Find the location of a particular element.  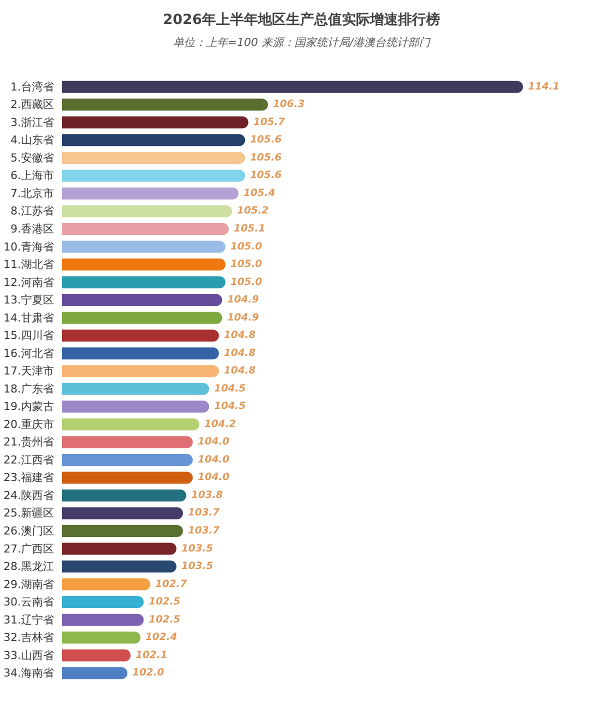

y-tick-label: 18.广东省 is located at coordinates (29, 389).